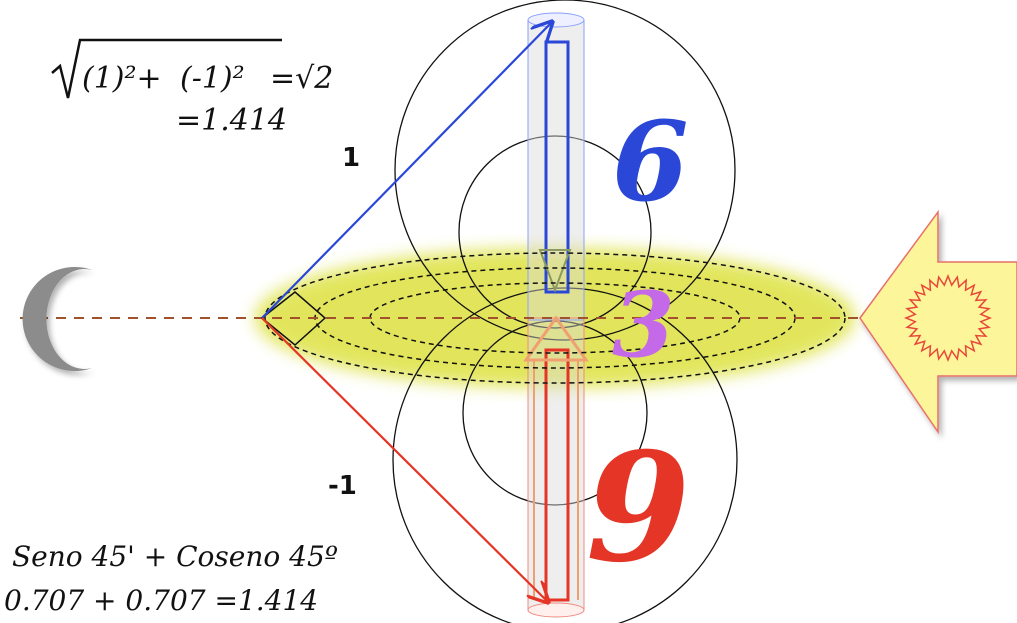 This screenshot has height=623, width=1017. Describe the element at coordinates (231, 120) in the screenshot. I see `equals-value: =1.414` at that location.